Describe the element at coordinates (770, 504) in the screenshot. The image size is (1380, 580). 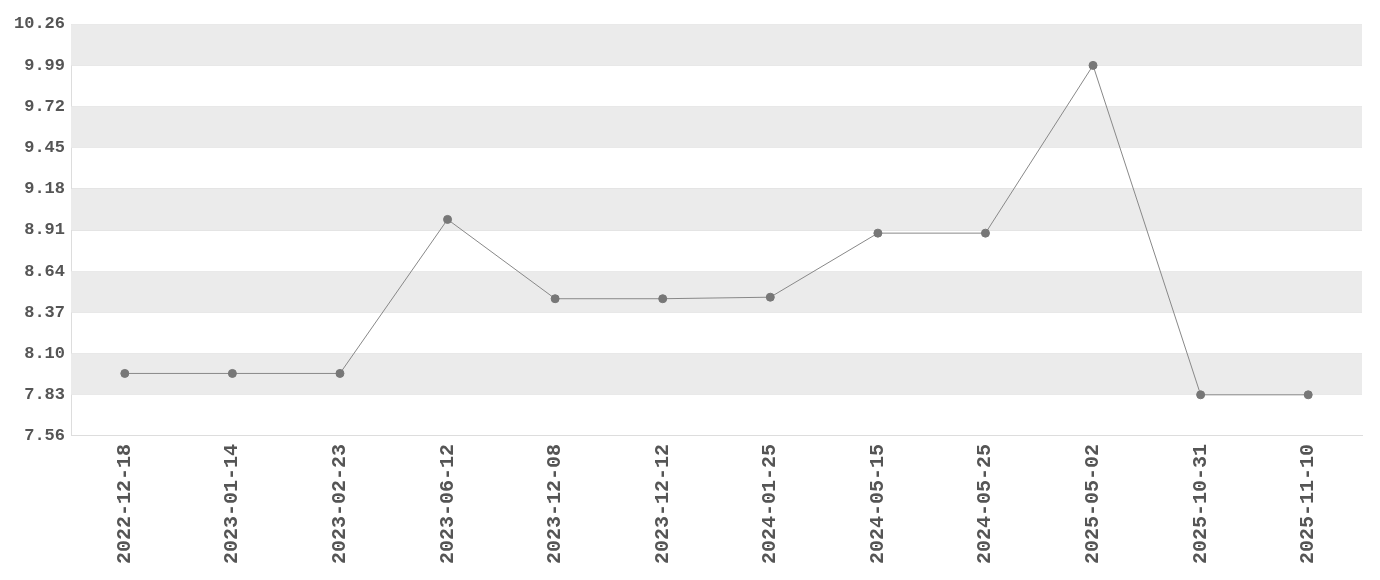
I see `x-tick-label: 2024-01-25` at that location.